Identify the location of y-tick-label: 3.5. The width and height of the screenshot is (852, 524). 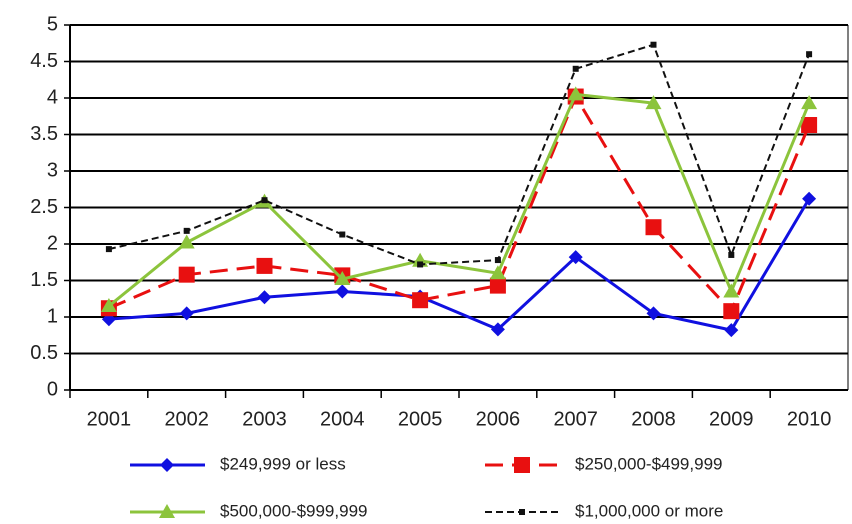
(44, 134).